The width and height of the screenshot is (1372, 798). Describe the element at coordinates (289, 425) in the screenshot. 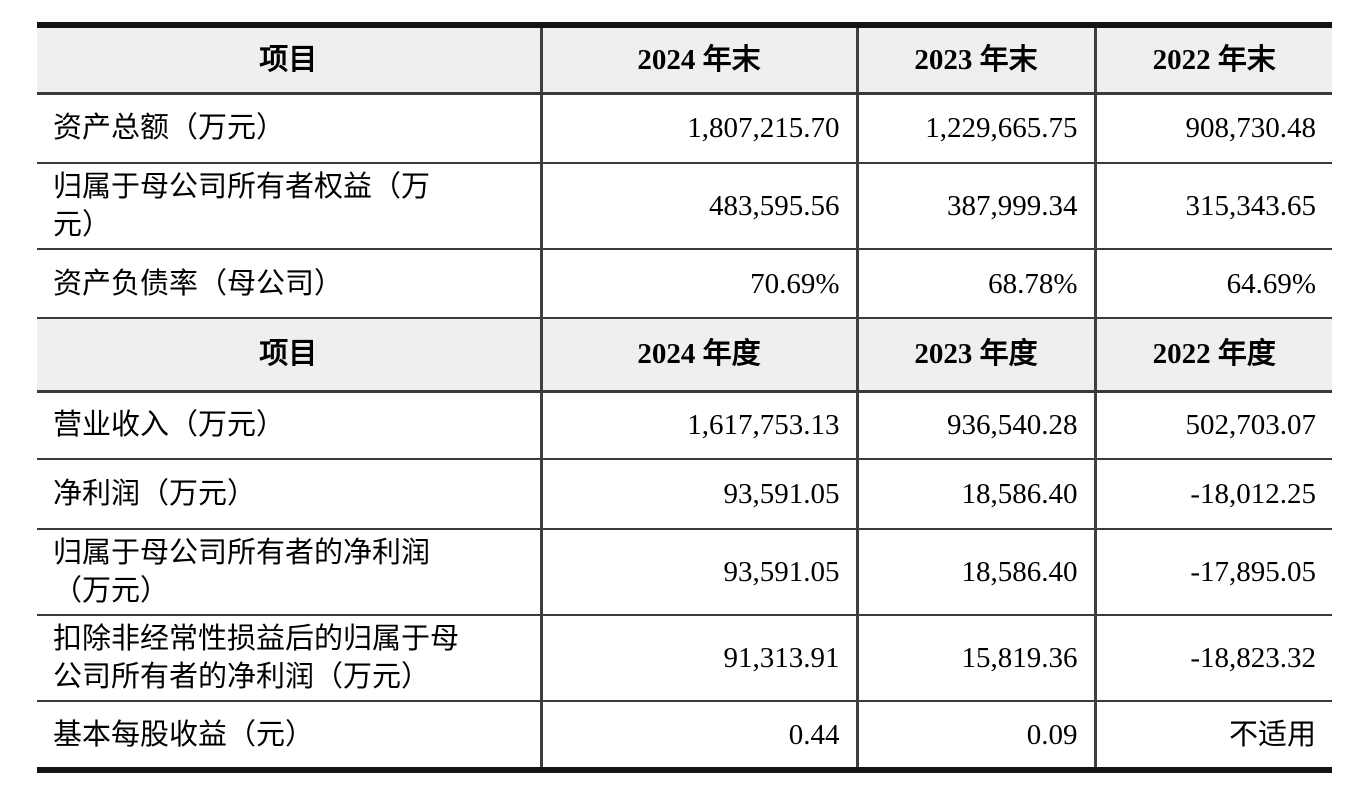

I see `row-label: 营业收入（万元）` at that location.